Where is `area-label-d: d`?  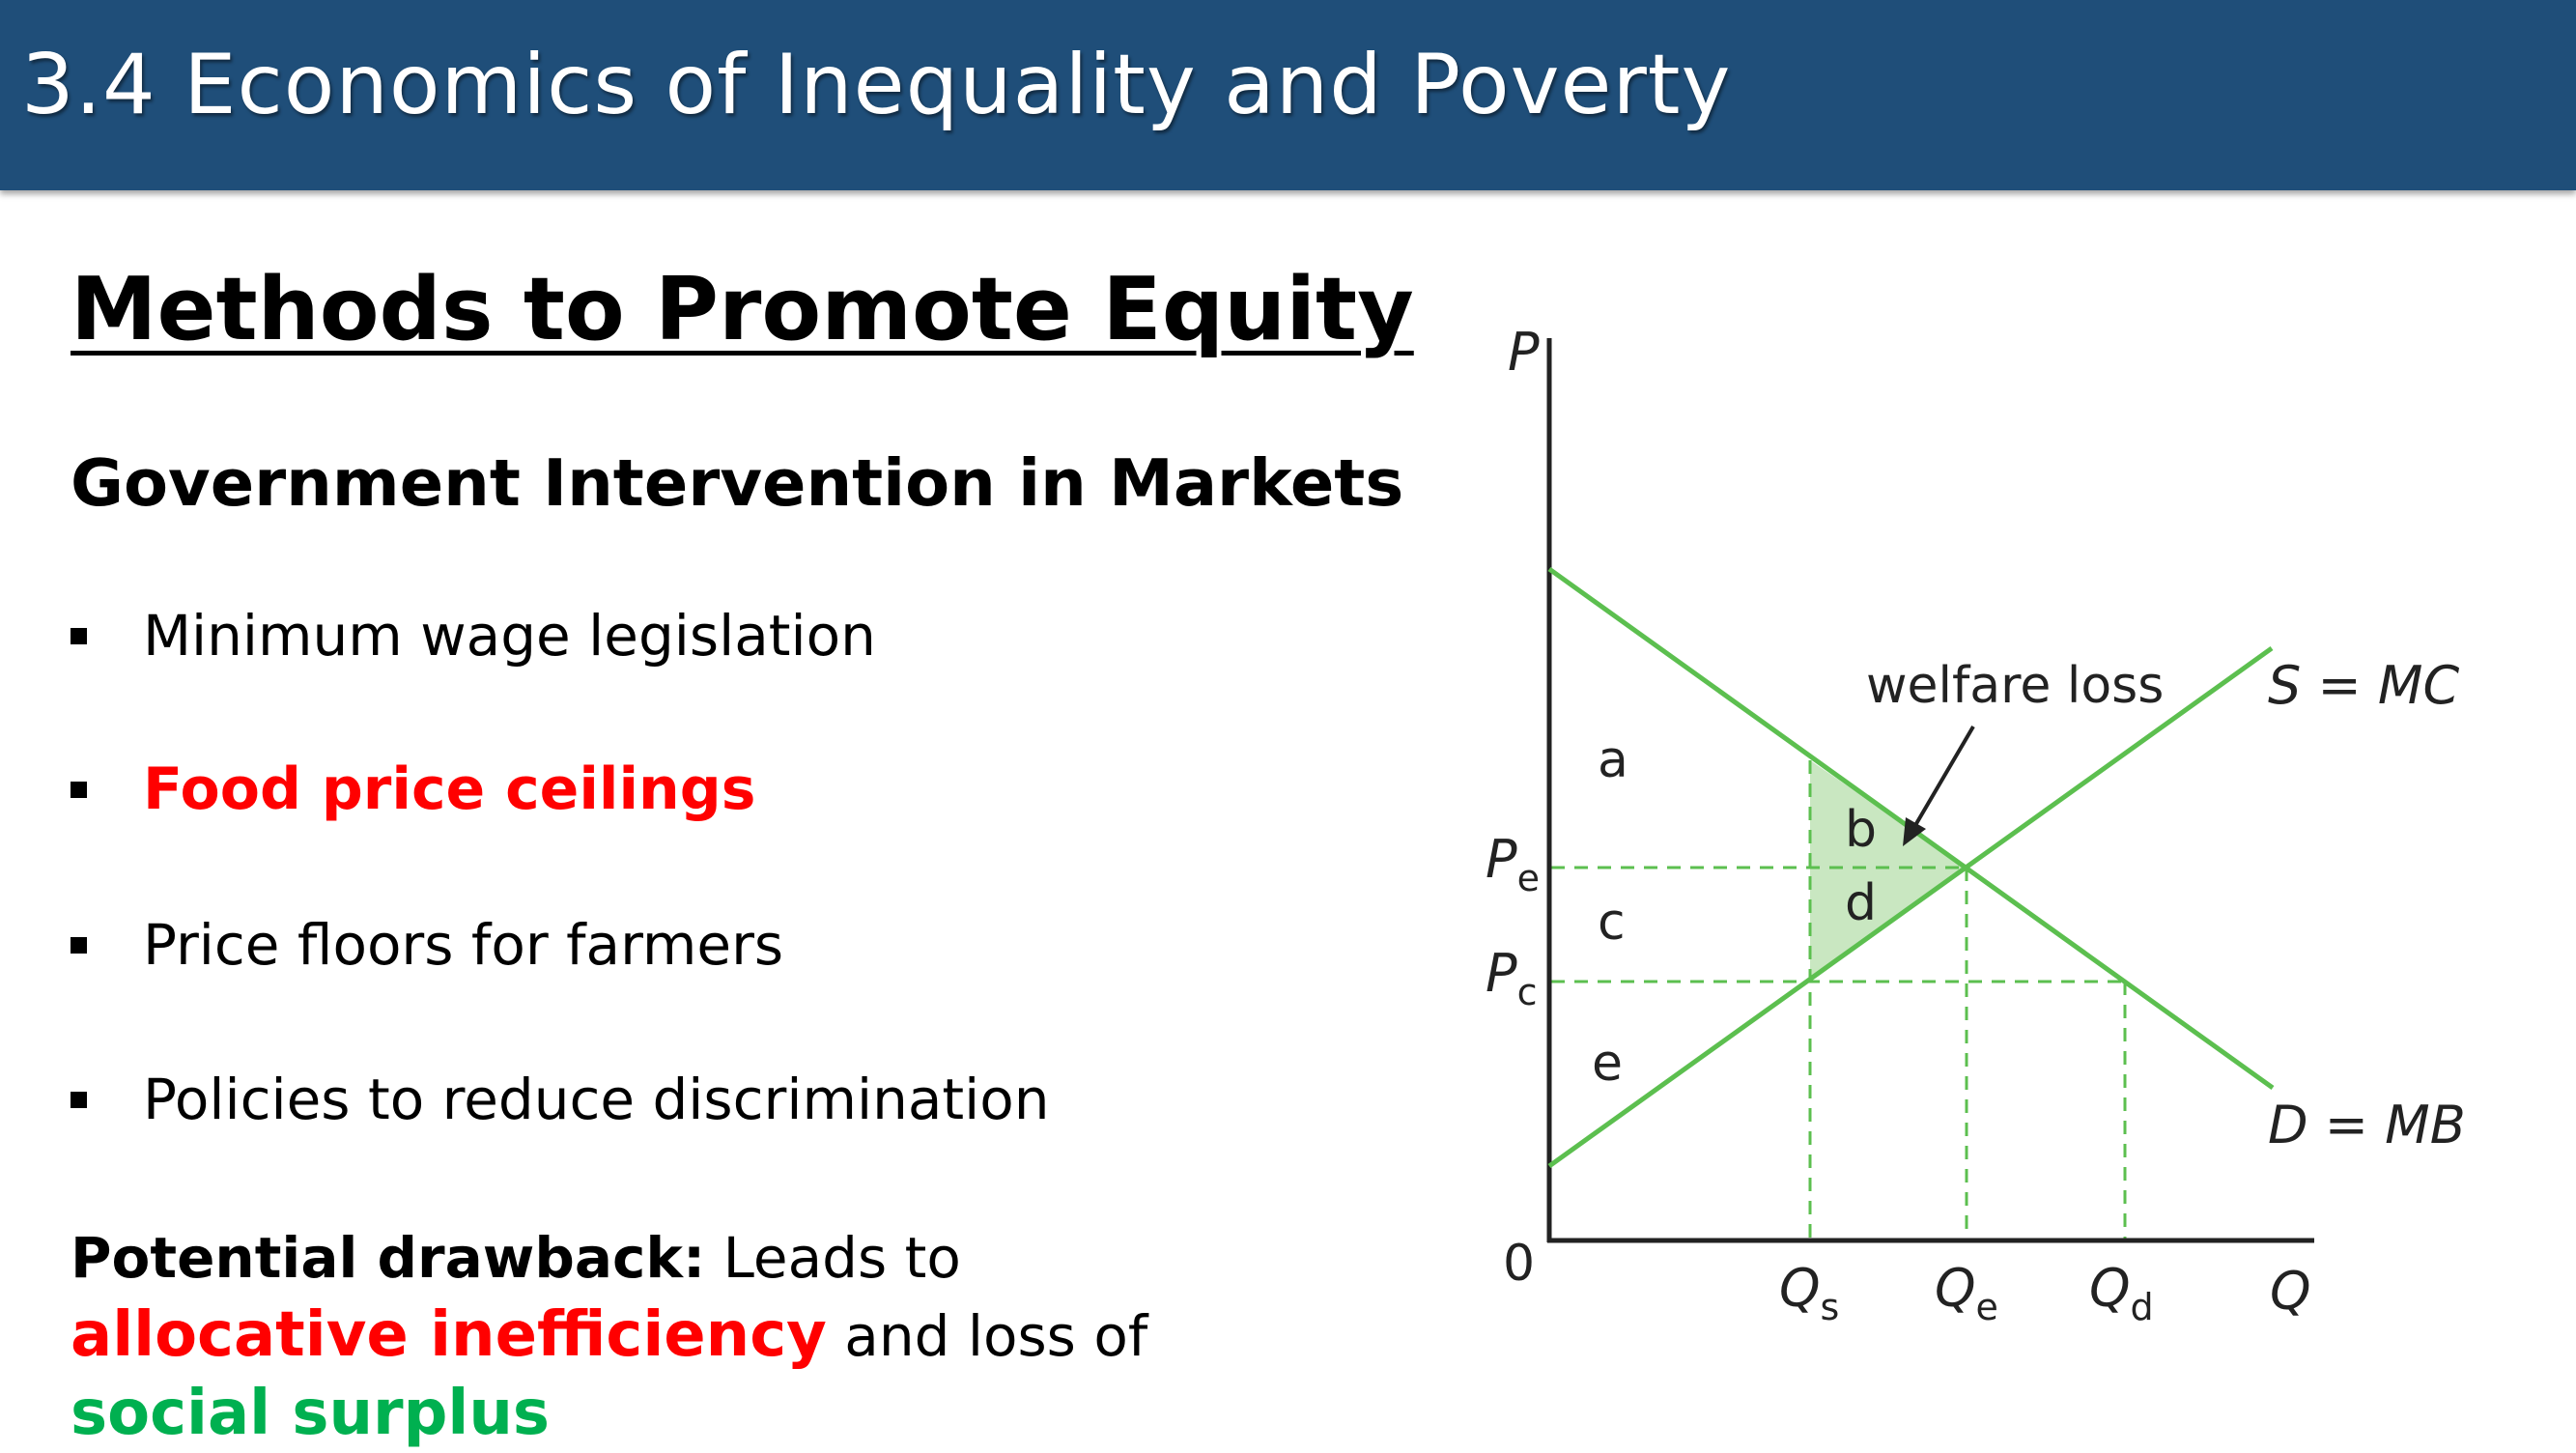
area-label-d: d is located at coordinates (1861, 903).